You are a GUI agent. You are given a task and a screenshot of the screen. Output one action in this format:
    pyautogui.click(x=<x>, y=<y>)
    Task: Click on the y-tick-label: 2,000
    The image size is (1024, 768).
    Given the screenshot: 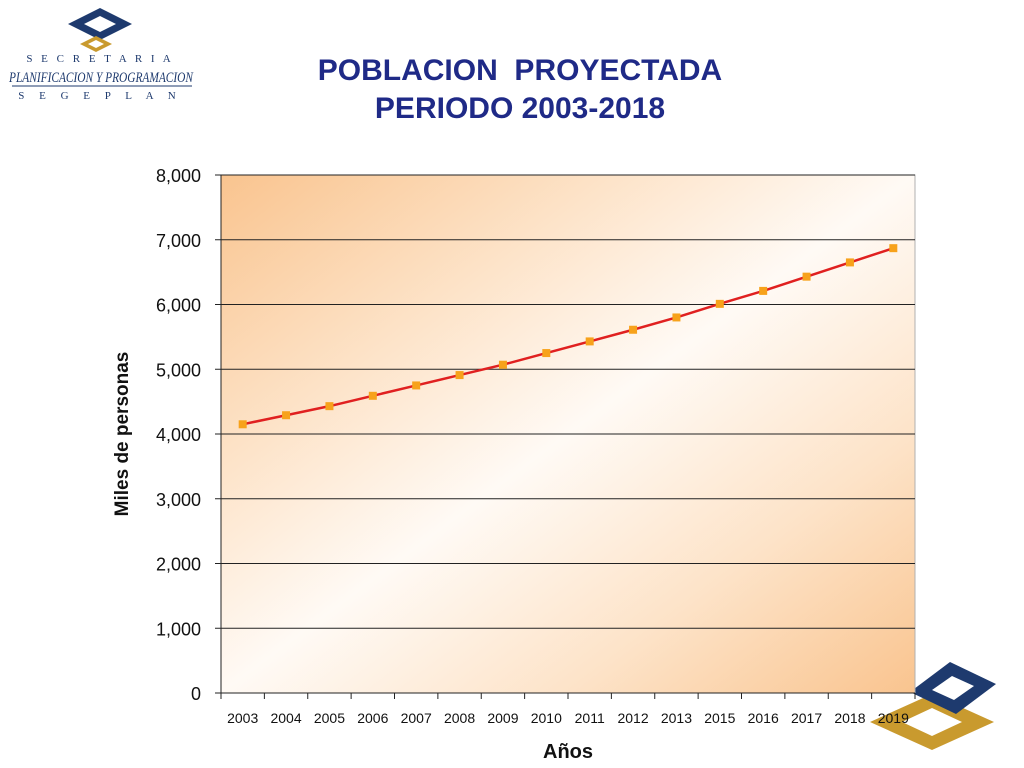 What is the action you would take?
    pyautogui.click(x=178, y=565)
    